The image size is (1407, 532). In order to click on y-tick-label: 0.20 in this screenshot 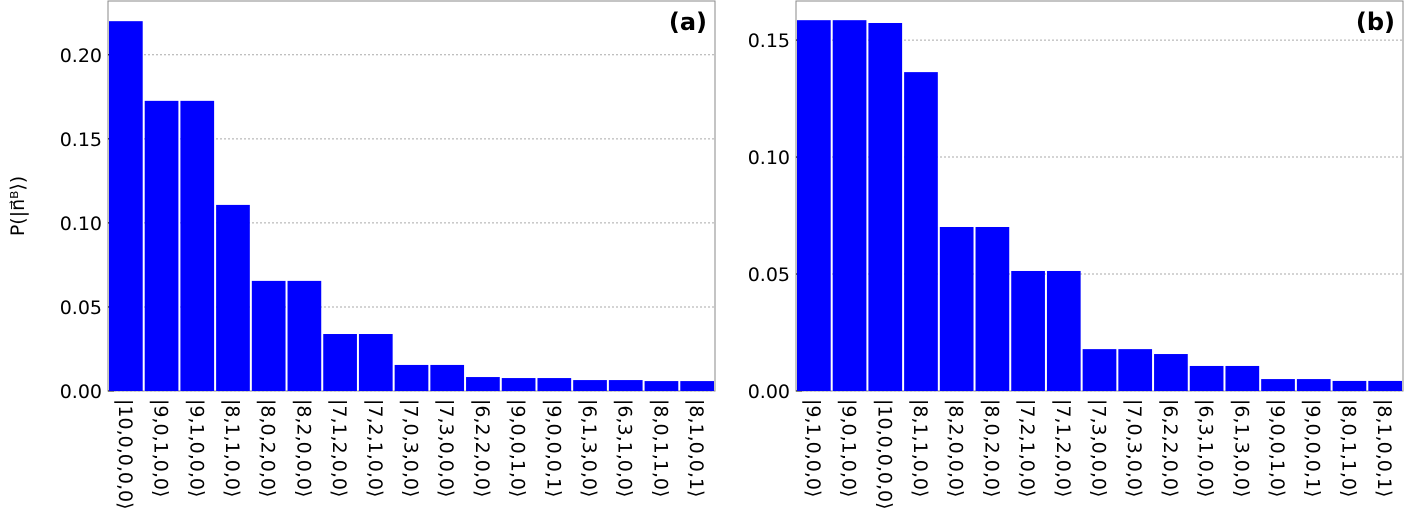, I will do `click(81, 56)`.